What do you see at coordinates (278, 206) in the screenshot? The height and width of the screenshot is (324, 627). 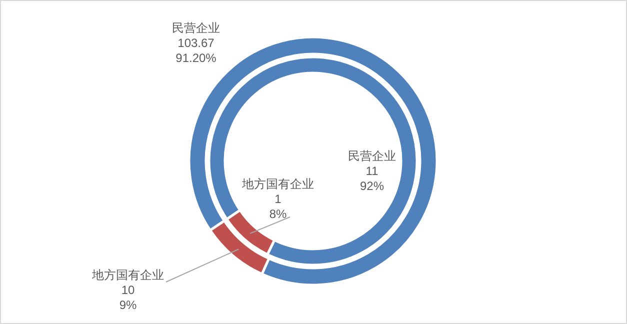 I see `data-label: 1 8%` at bounding box center [278, 206].